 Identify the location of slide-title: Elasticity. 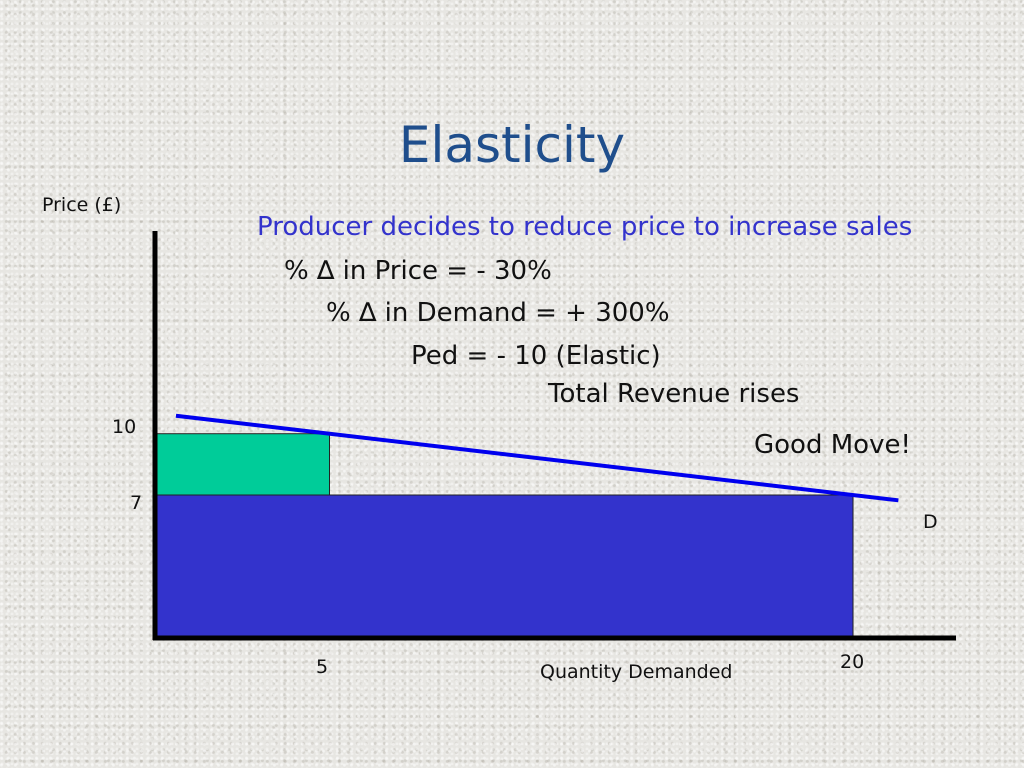
(512, 145).